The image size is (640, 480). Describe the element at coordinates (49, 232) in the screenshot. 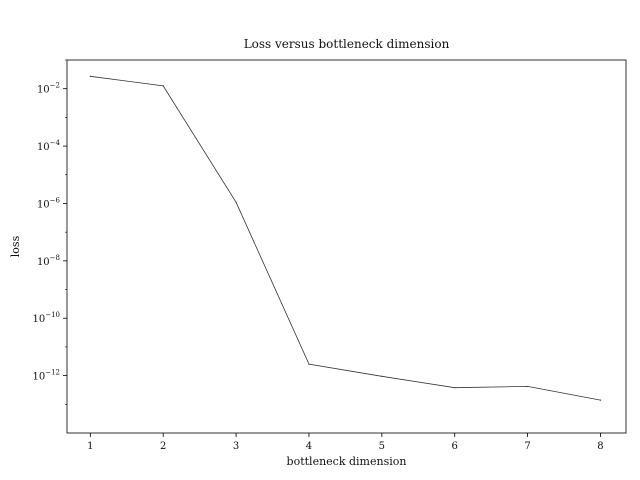

I see `y-axis-ticks: 10⁻² 10⁻⁴ 10⁻⁶ 10⁻⁸ 10⁻¹⁰ 10⁻¹²` at that location.